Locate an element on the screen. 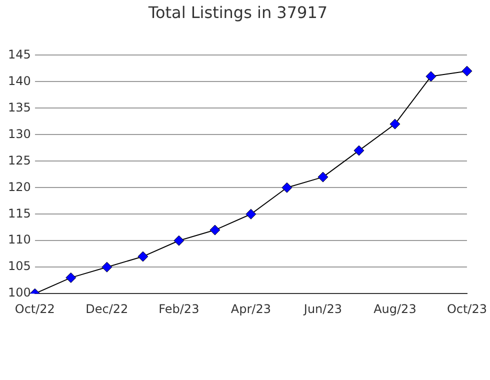  x-tick-label: Aug/23 is located at coordinates (395, 309).